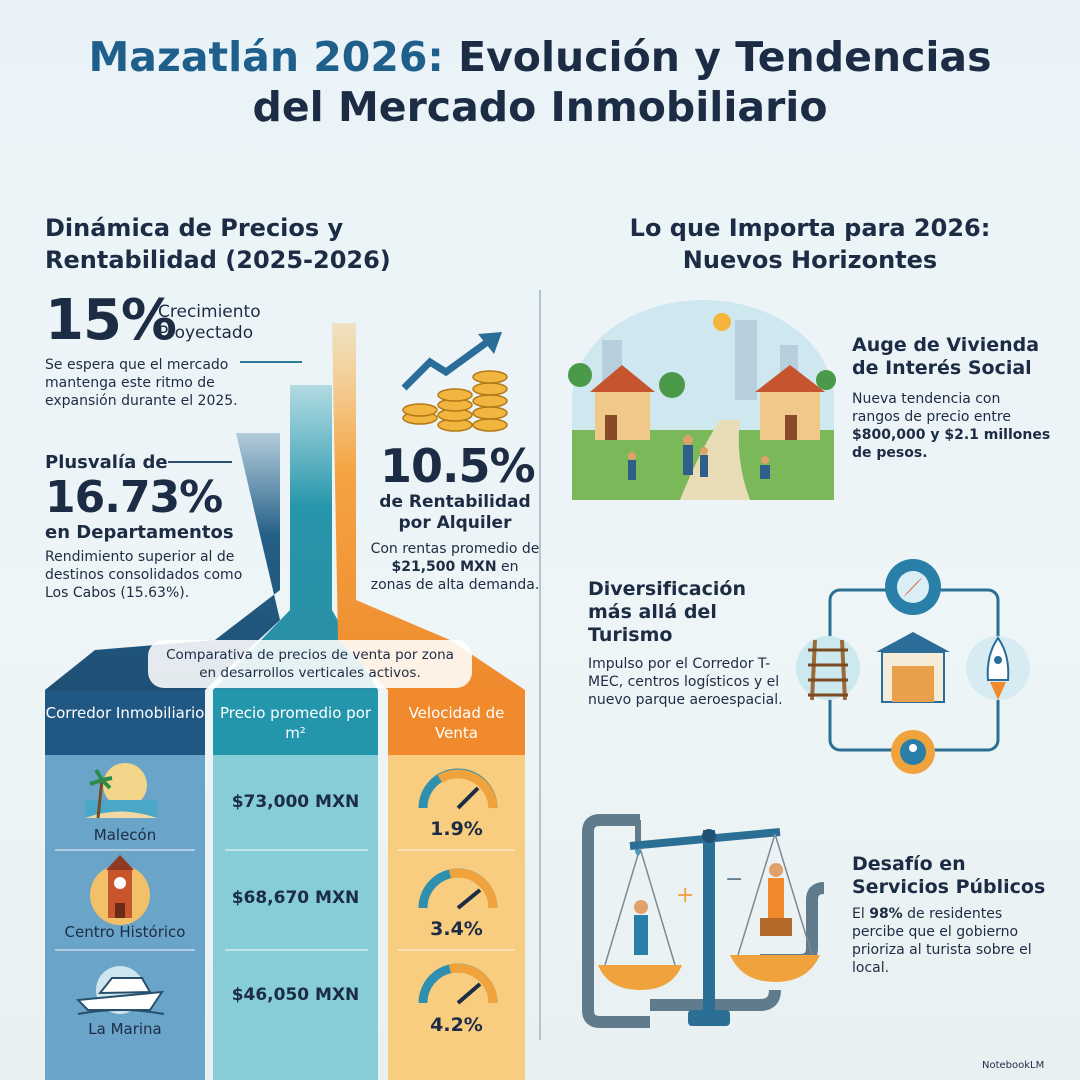 This screenshot has width=1080, height=1080. Describe the element at coordinates (455, 549) in the screenshot. I see `desc-text: Con rentas promedio de` at that location.